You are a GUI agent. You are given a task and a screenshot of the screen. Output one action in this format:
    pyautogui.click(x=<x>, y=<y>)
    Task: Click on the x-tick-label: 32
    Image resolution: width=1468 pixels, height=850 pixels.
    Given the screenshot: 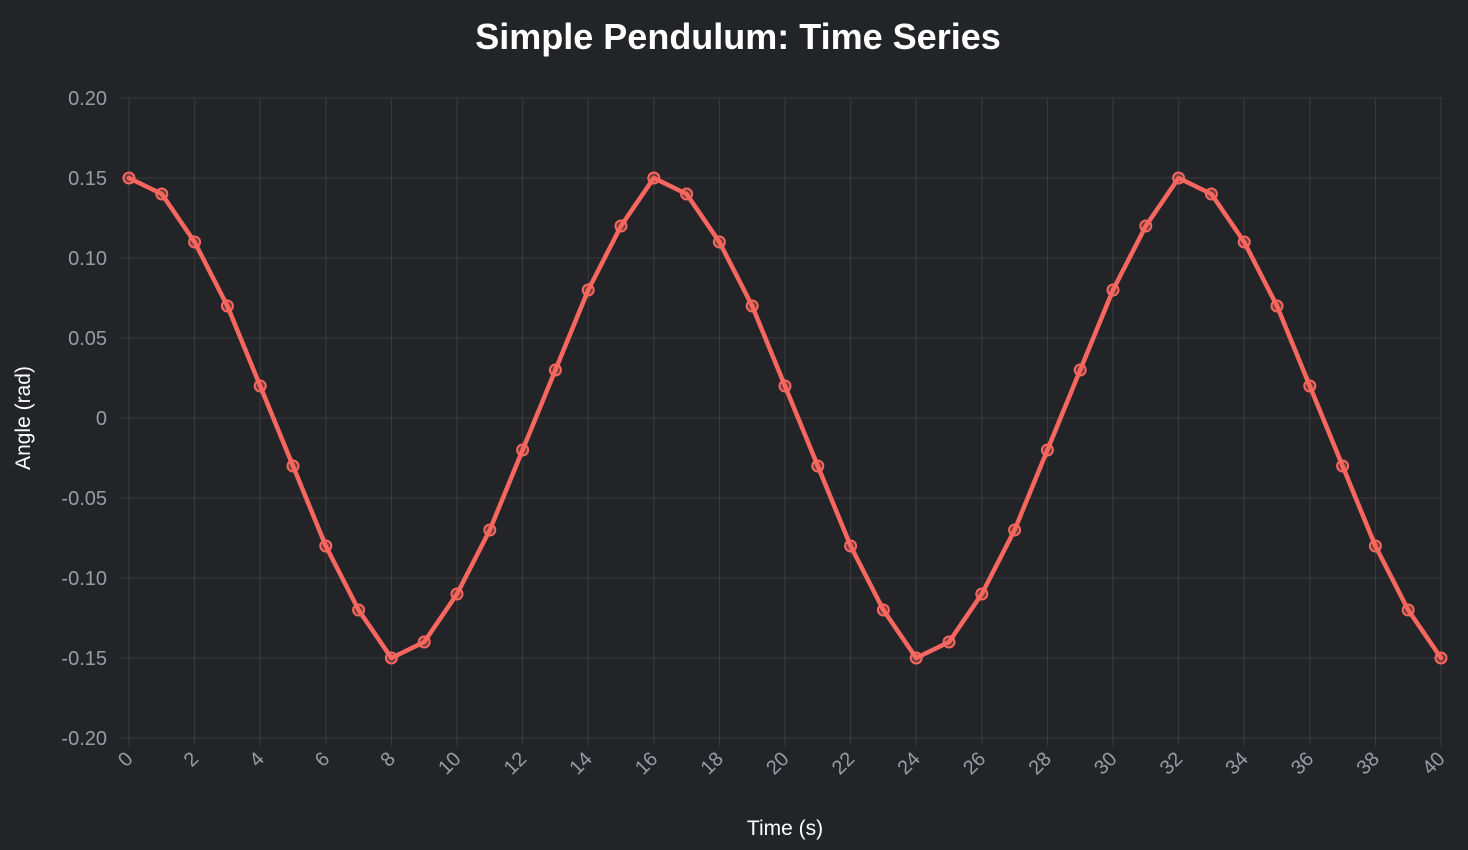 What is the action you would take?
    pyautogui.click(x=1171, y=763)
    